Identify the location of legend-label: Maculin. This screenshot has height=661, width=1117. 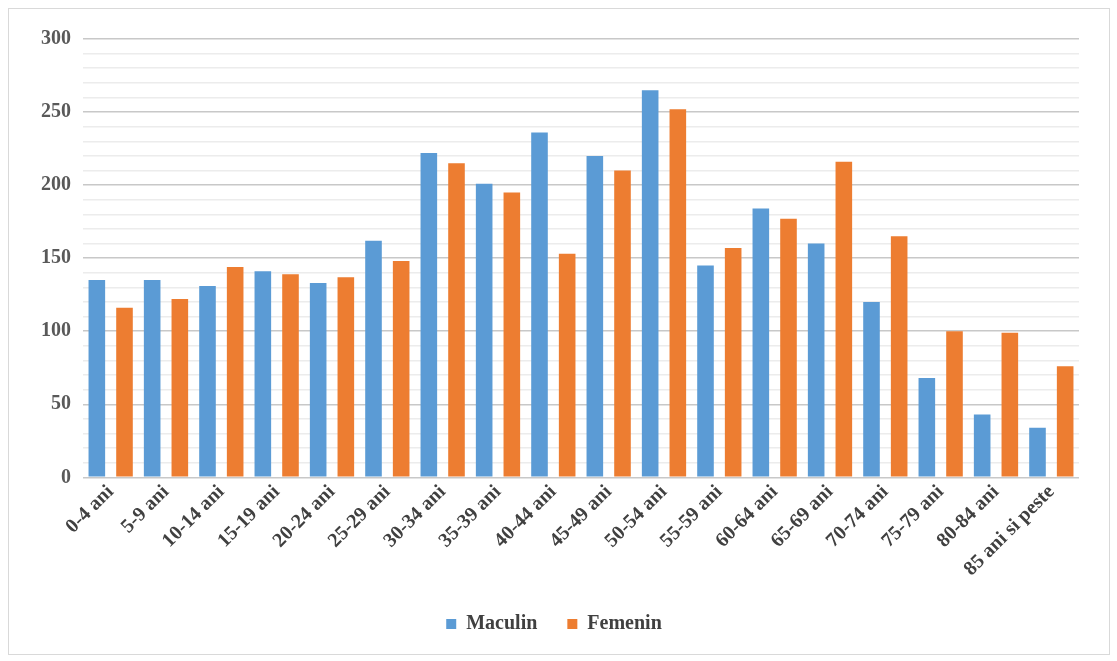
(502, 622).